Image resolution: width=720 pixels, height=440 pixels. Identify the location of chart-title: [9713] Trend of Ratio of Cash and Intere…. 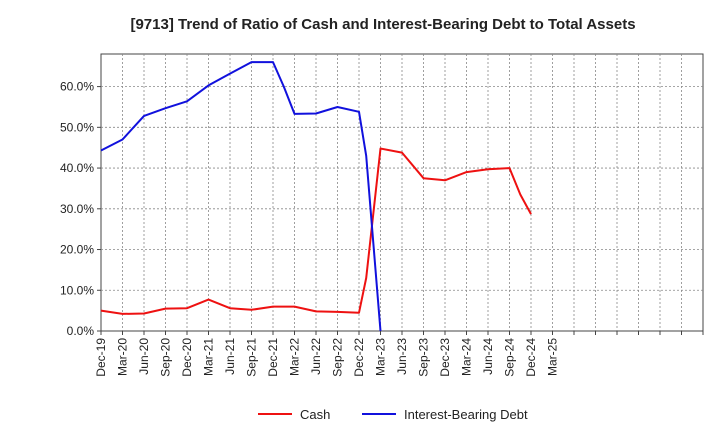
(382, 24).